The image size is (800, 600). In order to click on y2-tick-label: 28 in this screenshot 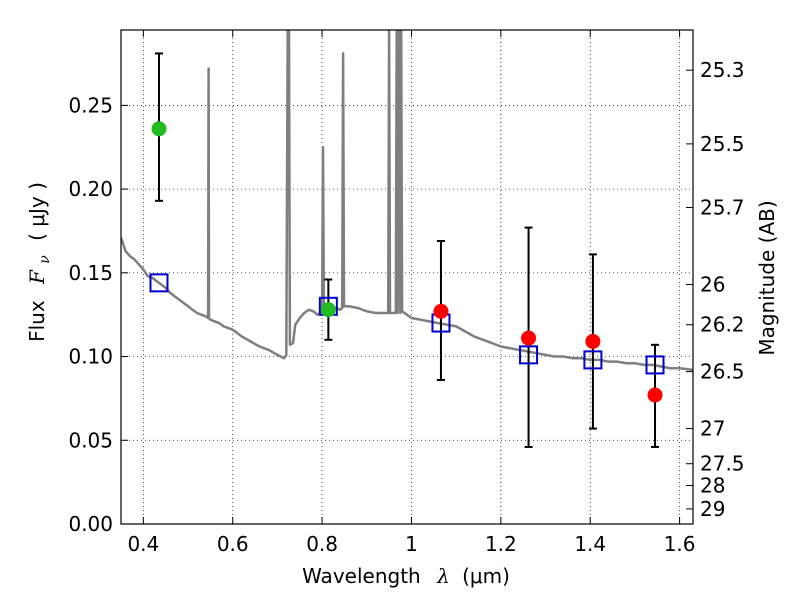, I will do `click(712, 485)`.